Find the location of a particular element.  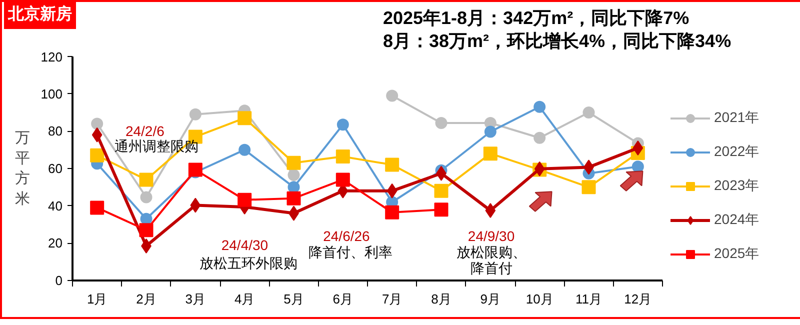

legend-label: 2021年 is located at coordinates (737, 118).